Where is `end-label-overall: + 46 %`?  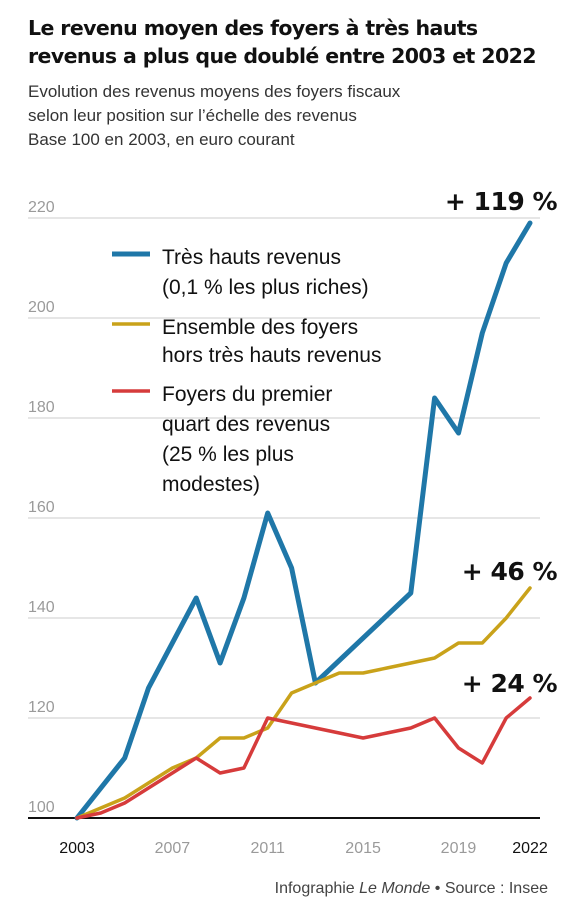
end-label-overall: + 46 % is located at coordinates (510, 571).